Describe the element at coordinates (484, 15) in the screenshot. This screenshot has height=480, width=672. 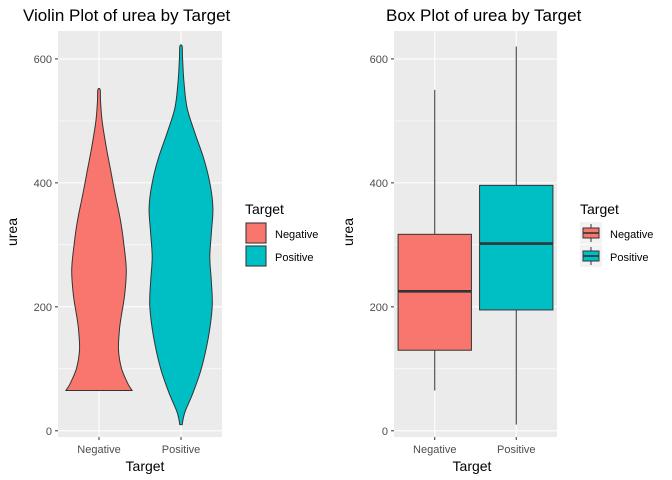
I see `box-title: Box Plot of urea by Target` at that location.